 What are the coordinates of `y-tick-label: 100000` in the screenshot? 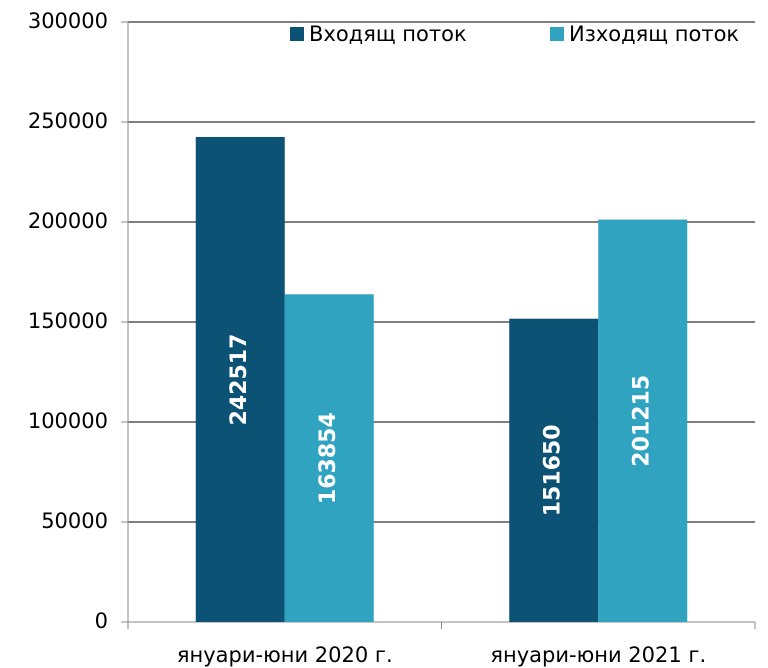 It's located at (68, 421).